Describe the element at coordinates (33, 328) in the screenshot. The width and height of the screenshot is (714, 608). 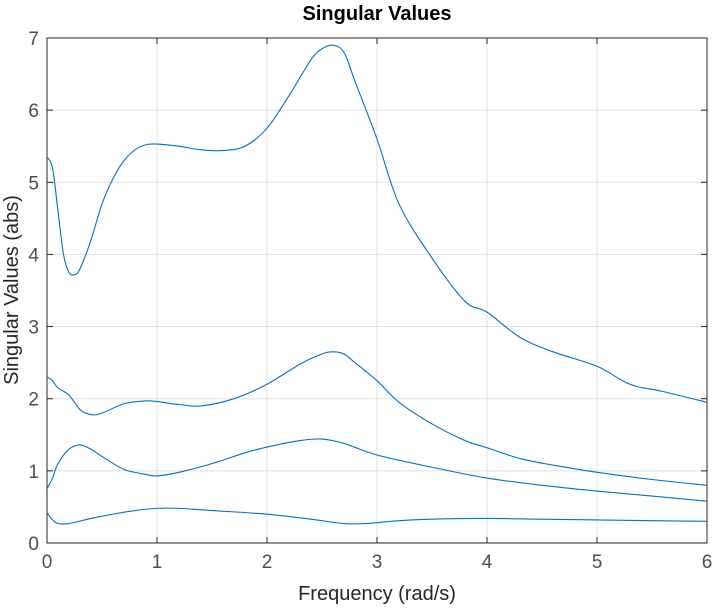
I see `y-tick-label: 3` at that location.